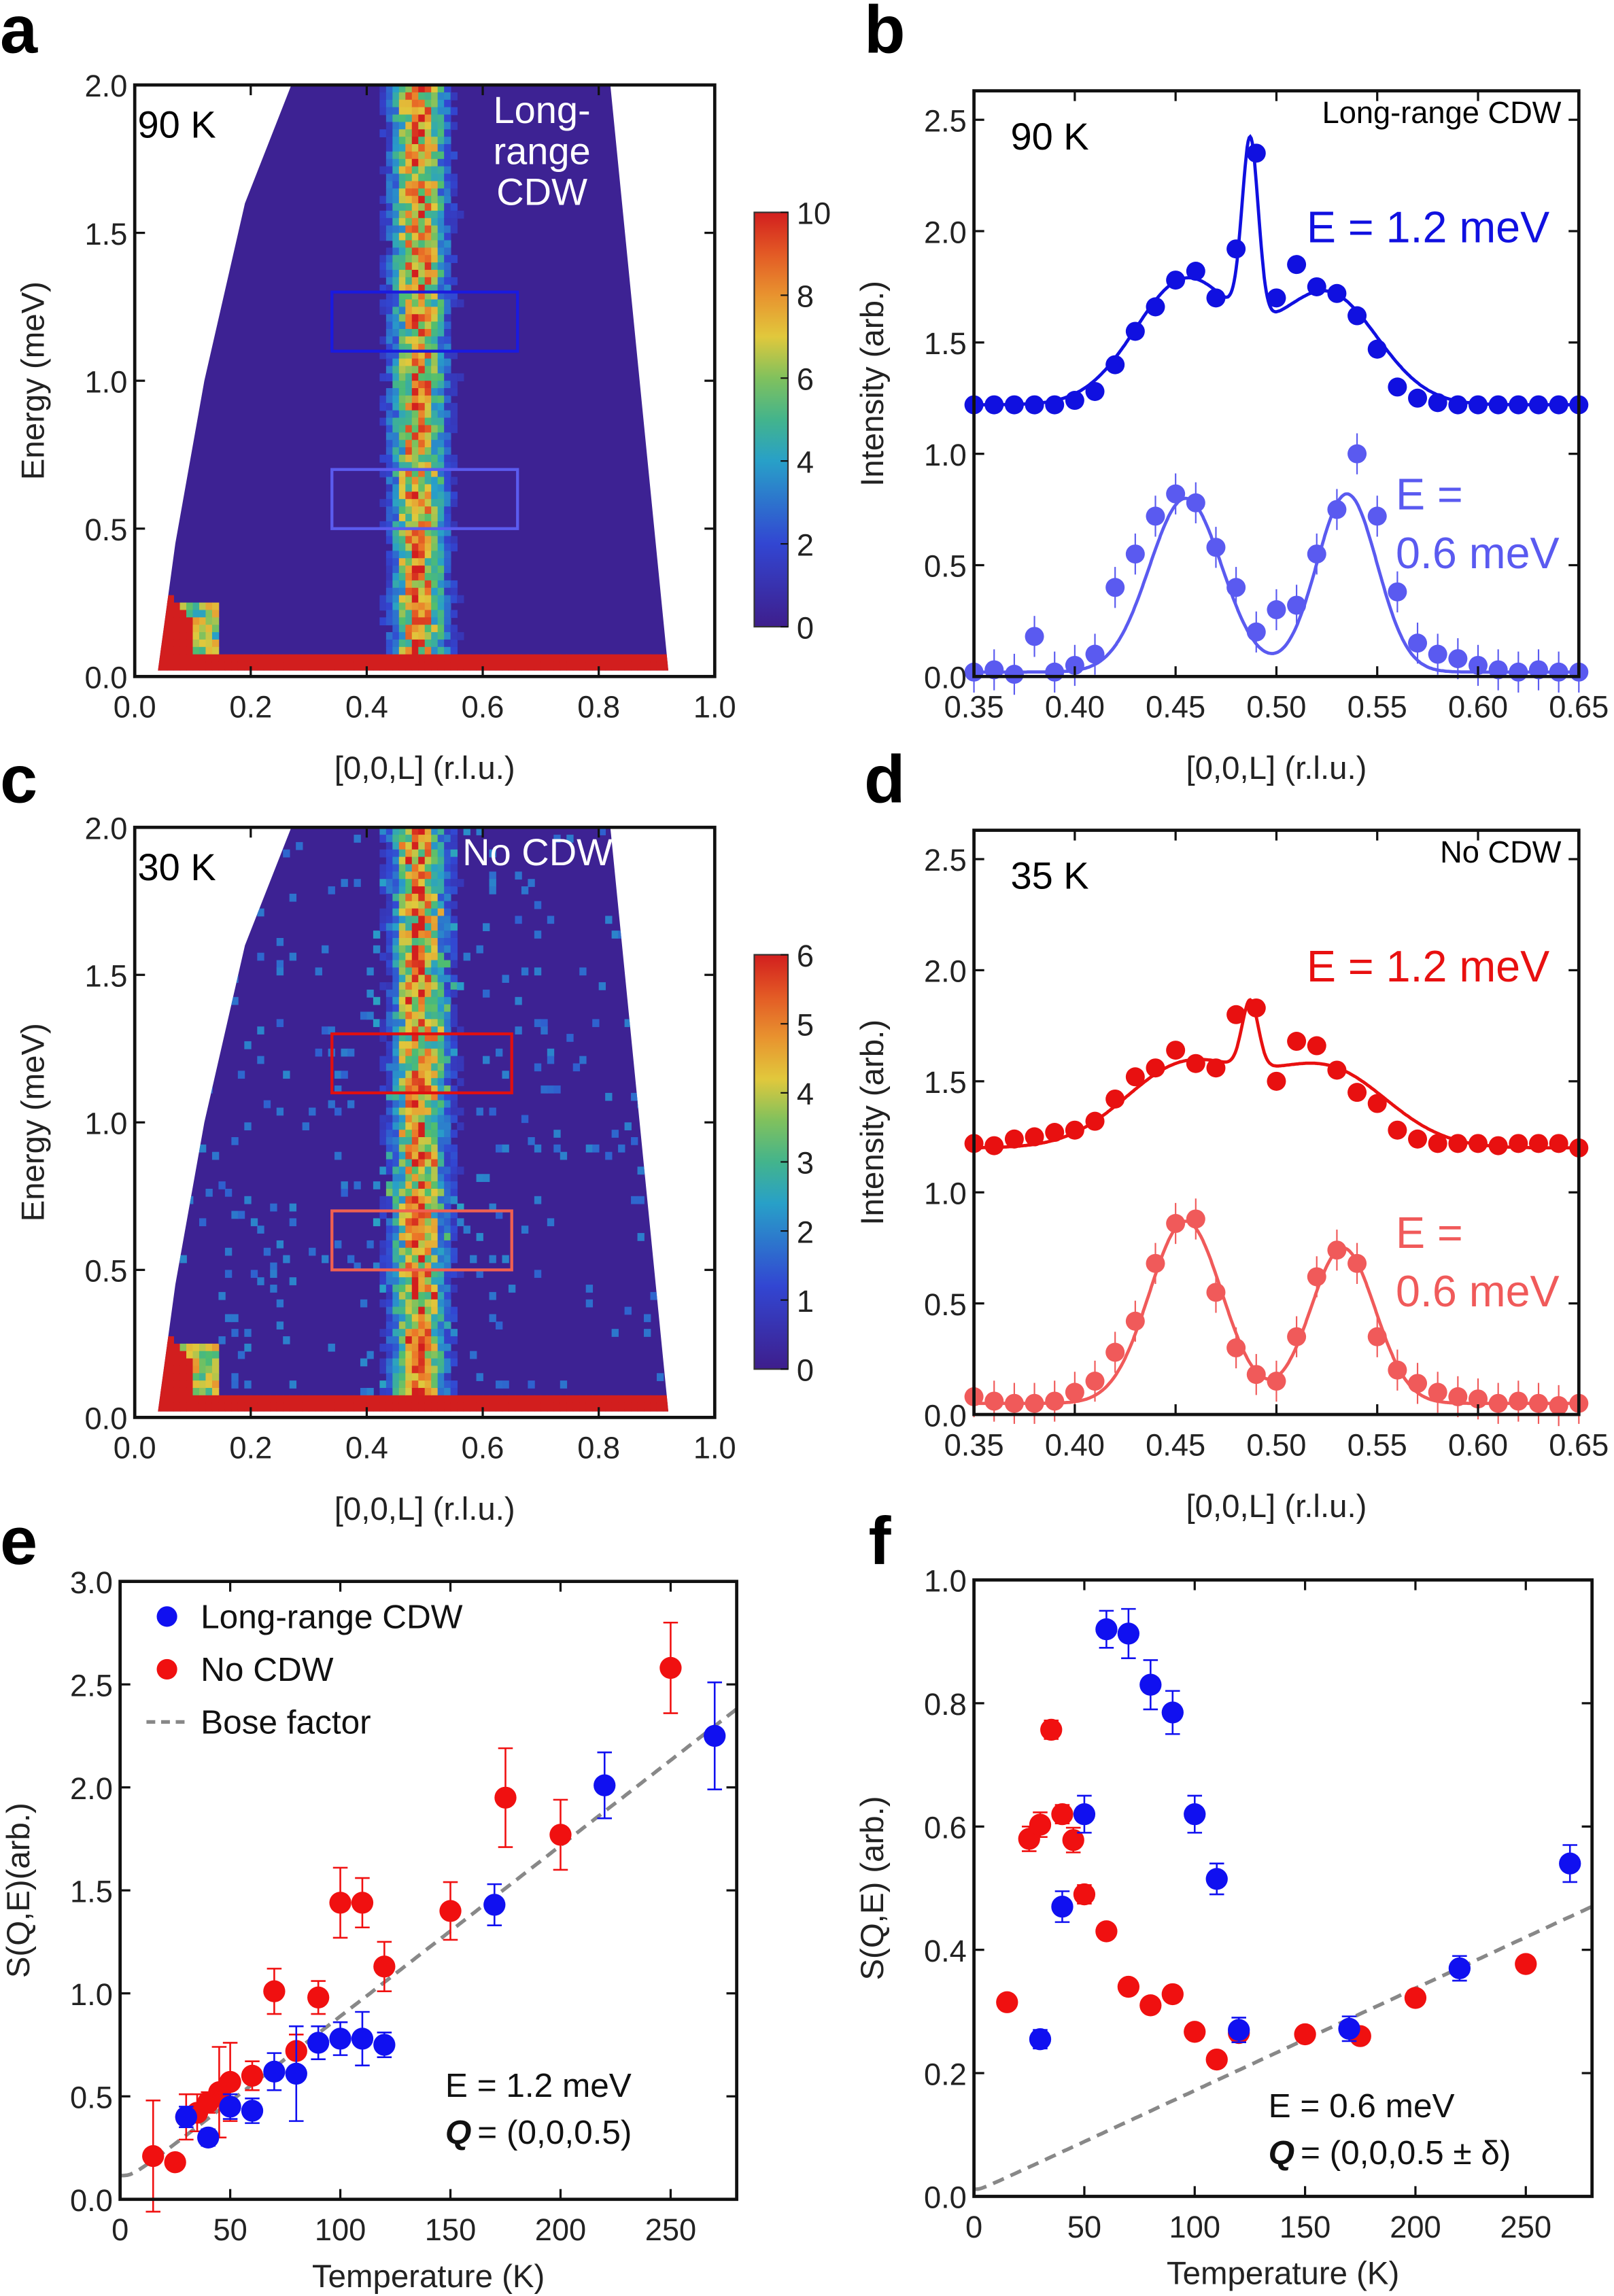  I want to click on series-label: E = 1.2 meV, so click(1428, 967).